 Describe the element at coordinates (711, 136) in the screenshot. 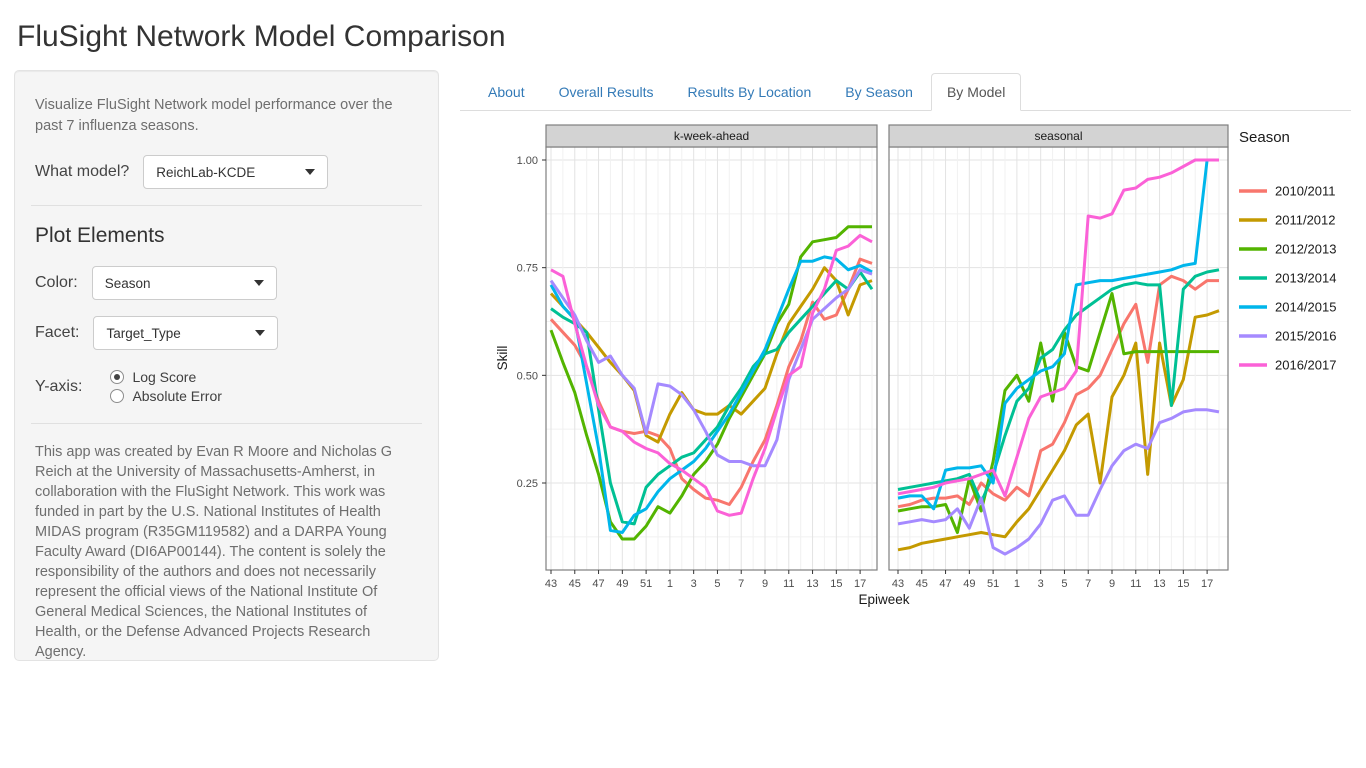

I see `facet-strip-label: k-week-ahead` at that location.